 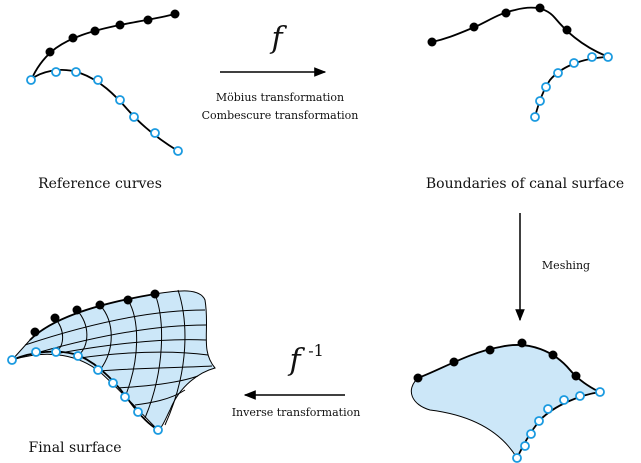 What do you see at coordinates (112, 33) in the screenshot?
I see `black-points` at bounding box center [112, 33].